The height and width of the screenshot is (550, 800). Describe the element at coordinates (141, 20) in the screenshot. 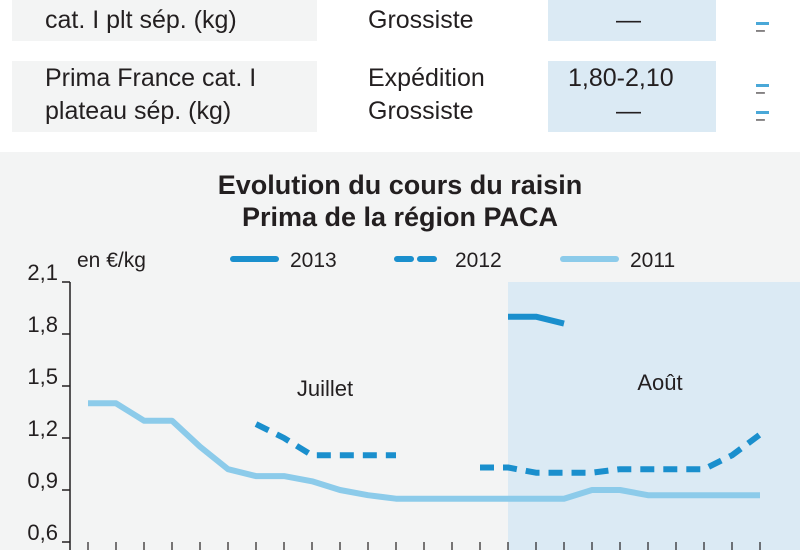

I see `product-name: cat. I plt sép. (kg)` at that location.